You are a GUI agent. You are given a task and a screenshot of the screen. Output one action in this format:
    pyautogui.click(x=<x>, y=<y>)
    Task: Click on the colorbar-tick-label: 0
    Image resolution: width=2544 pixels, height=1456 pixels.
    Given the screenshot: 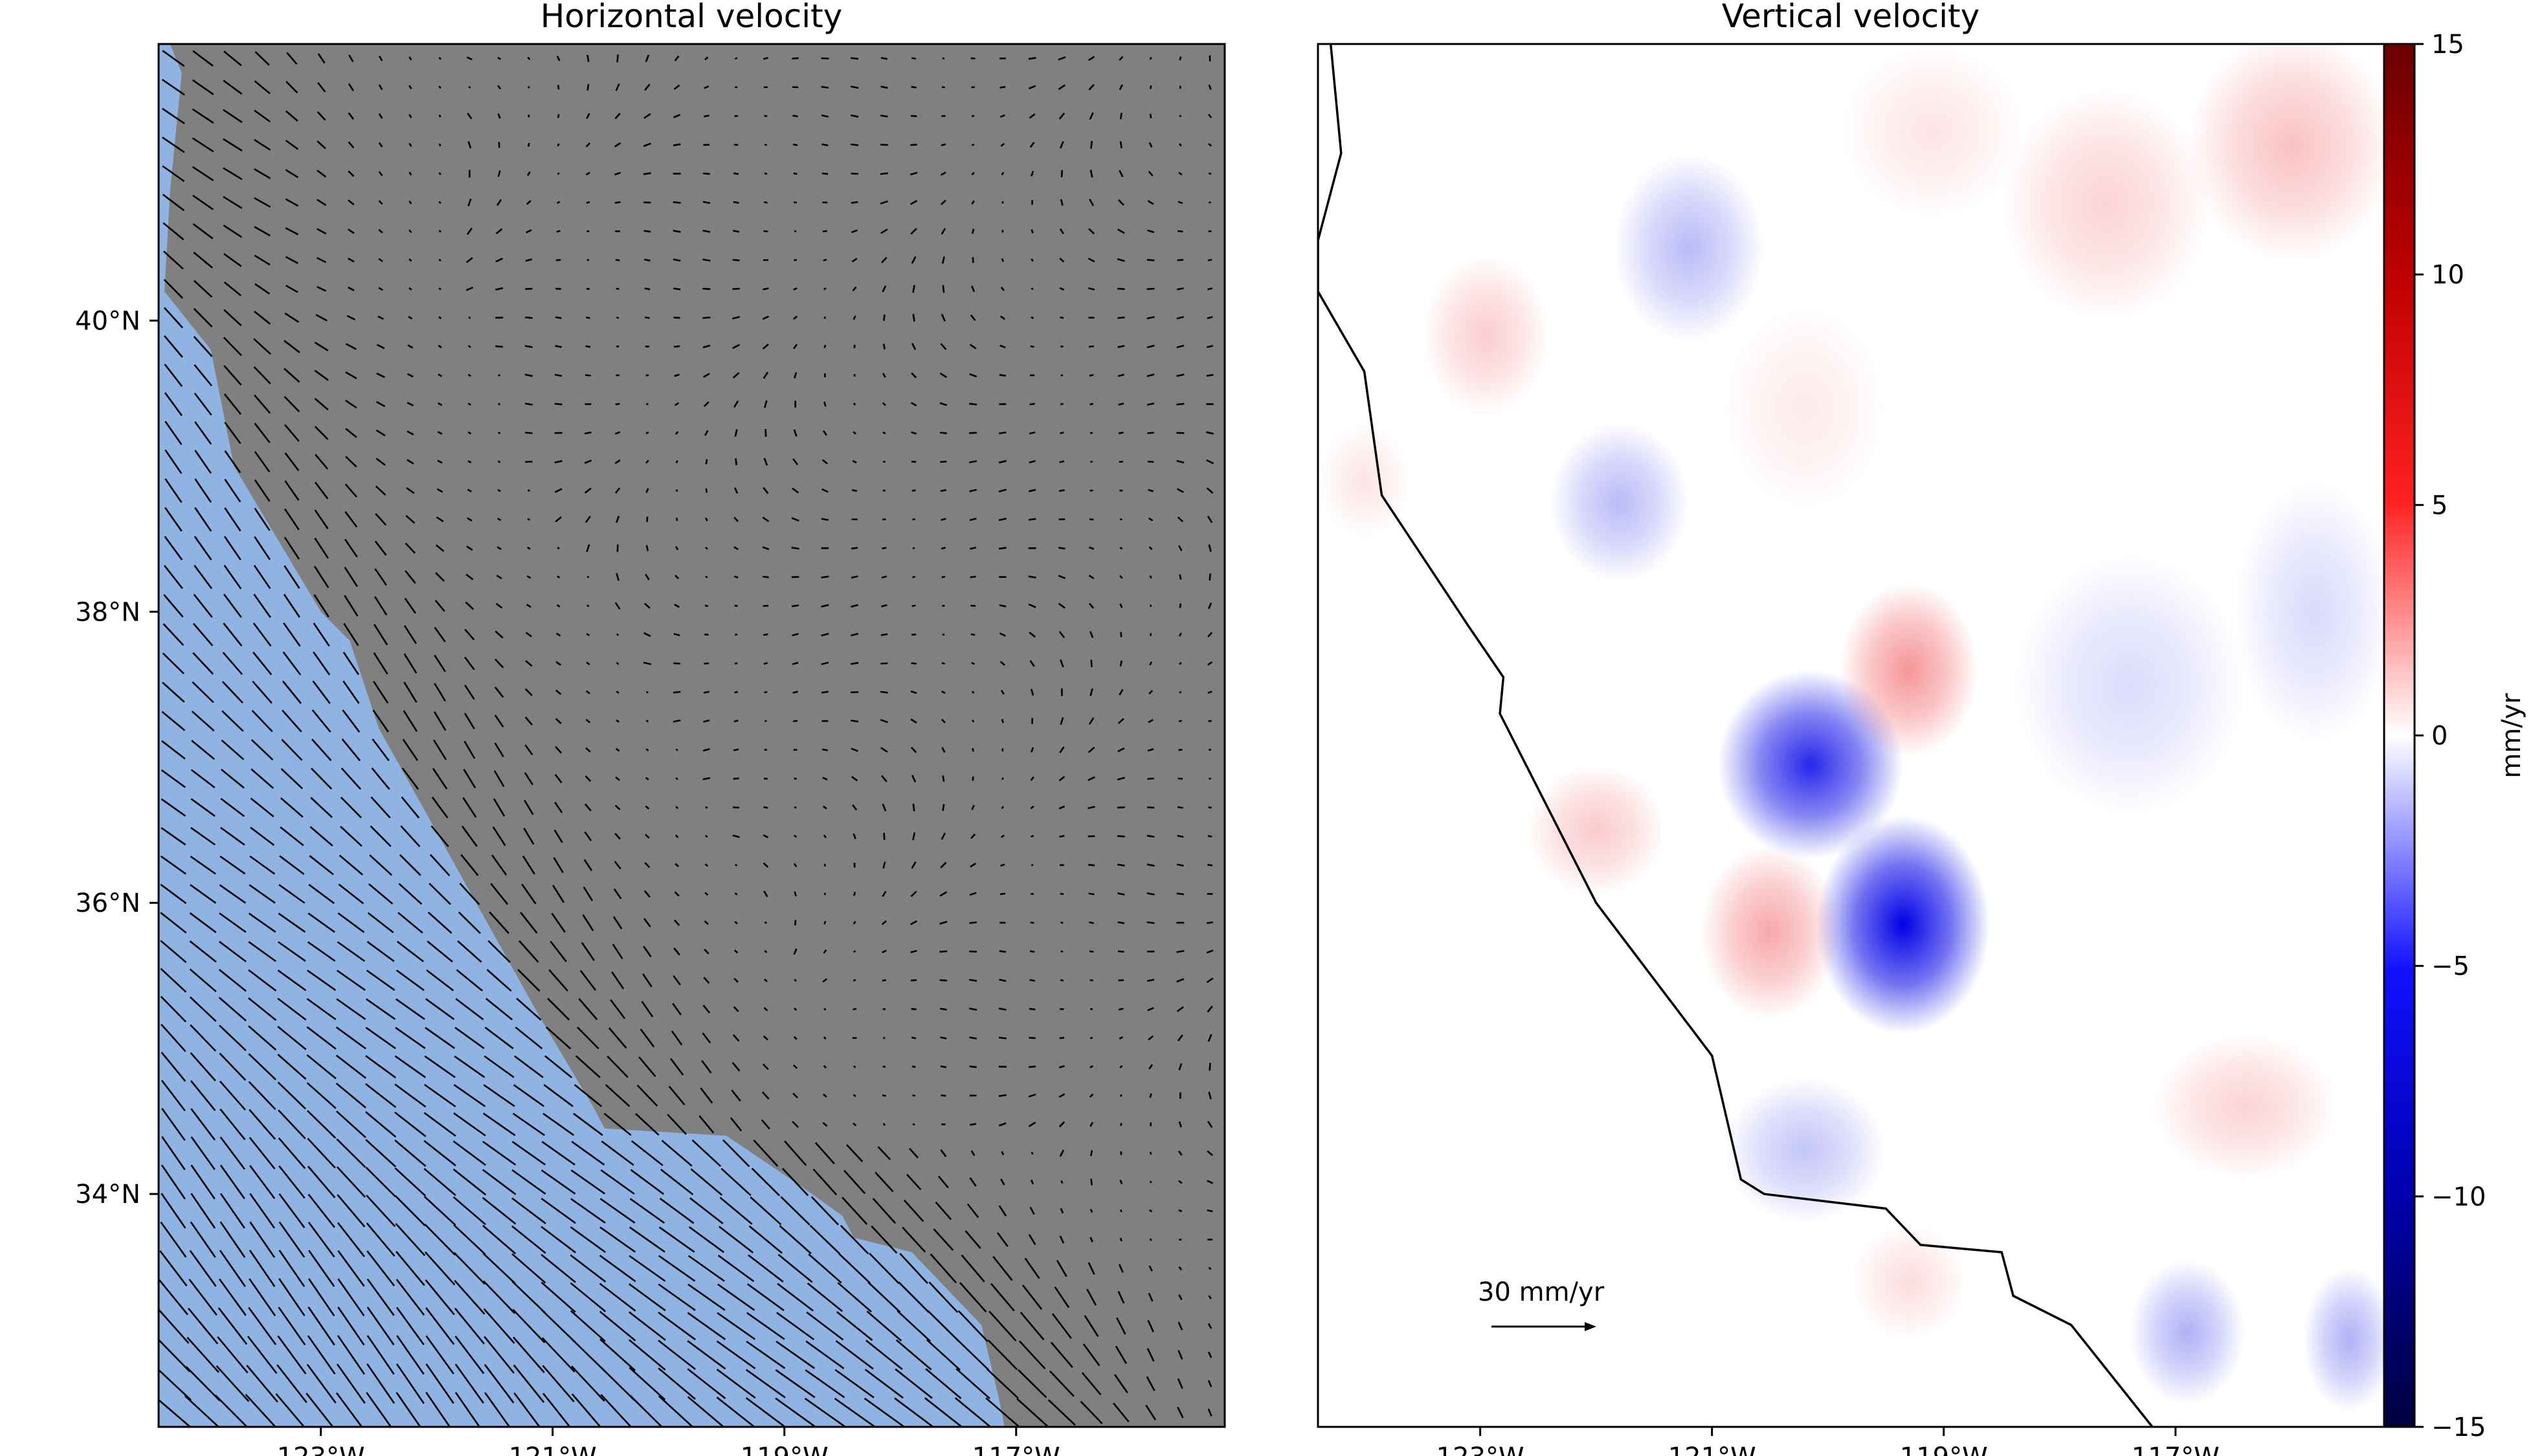 What is the action you would take?
    pyautogui.click(x=2439, y=736)
    